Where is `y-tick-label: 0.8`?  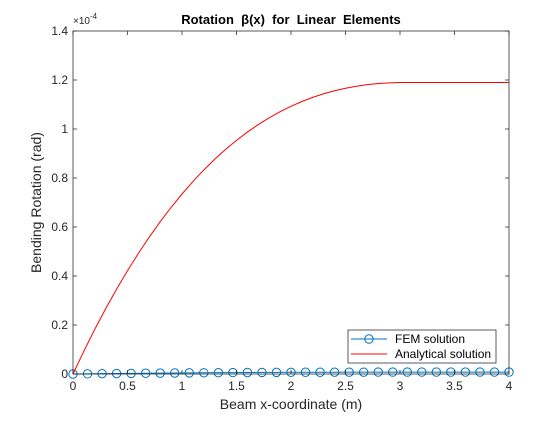 y-tick-label: 0.8 is located at coordinates (59, 178).